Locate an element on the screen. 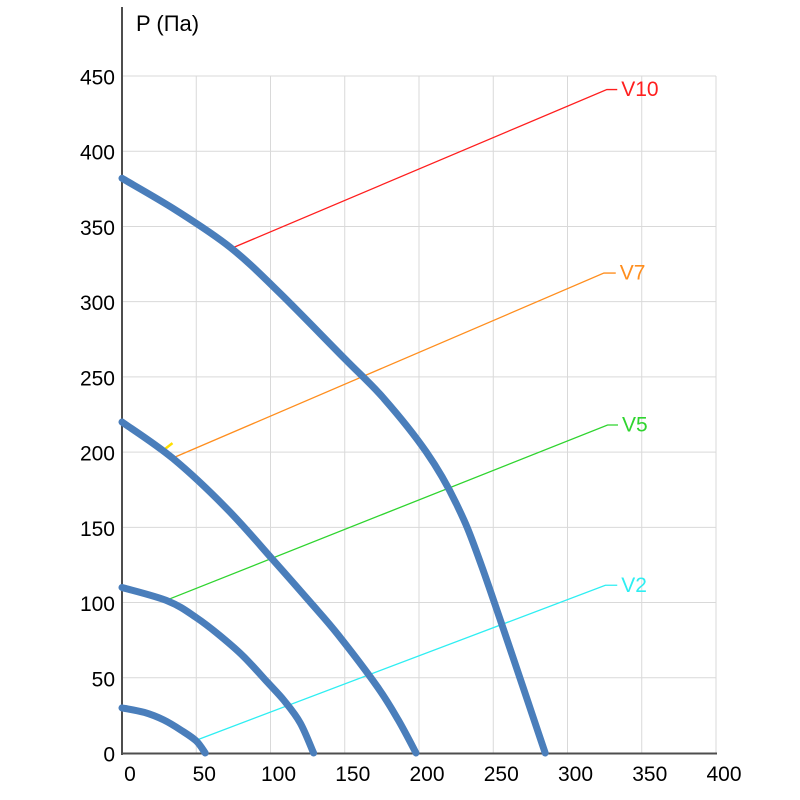 The width and height of the screenshot is (800, 800). y-tick-label: 150 is located at coordinates (97, 529).